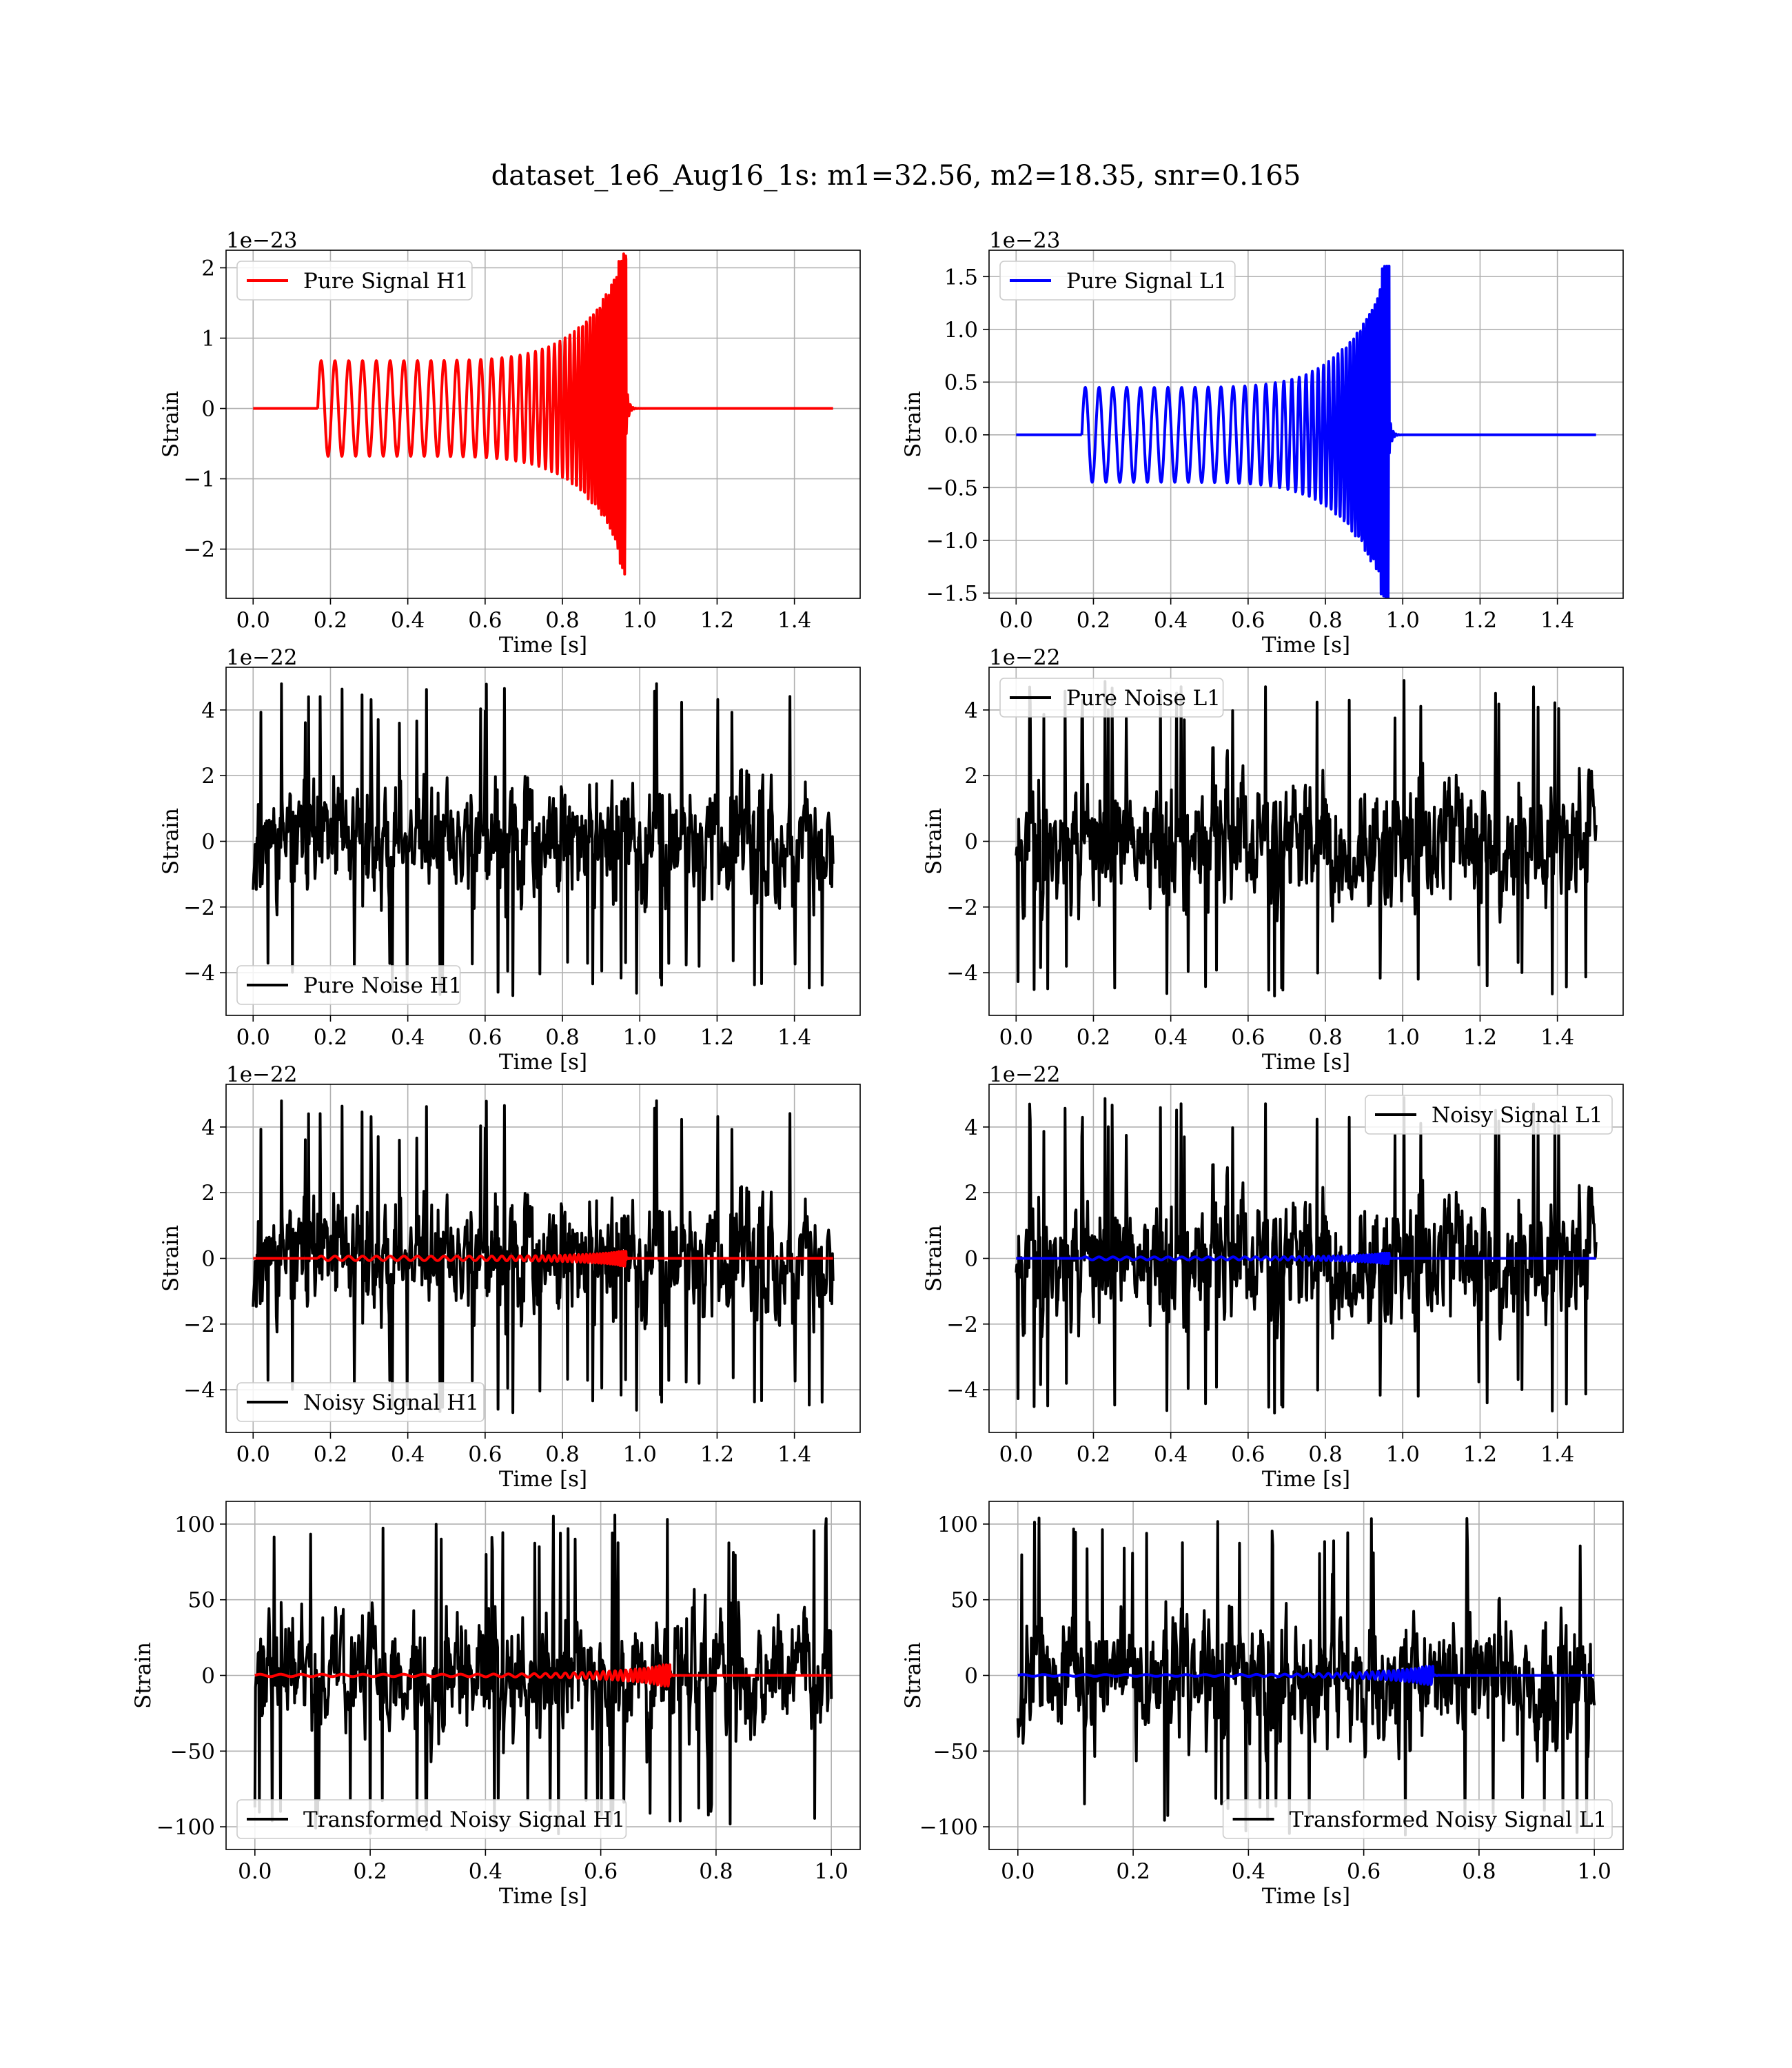  I want to click on y-tick-label: −1, so click(199, 479).